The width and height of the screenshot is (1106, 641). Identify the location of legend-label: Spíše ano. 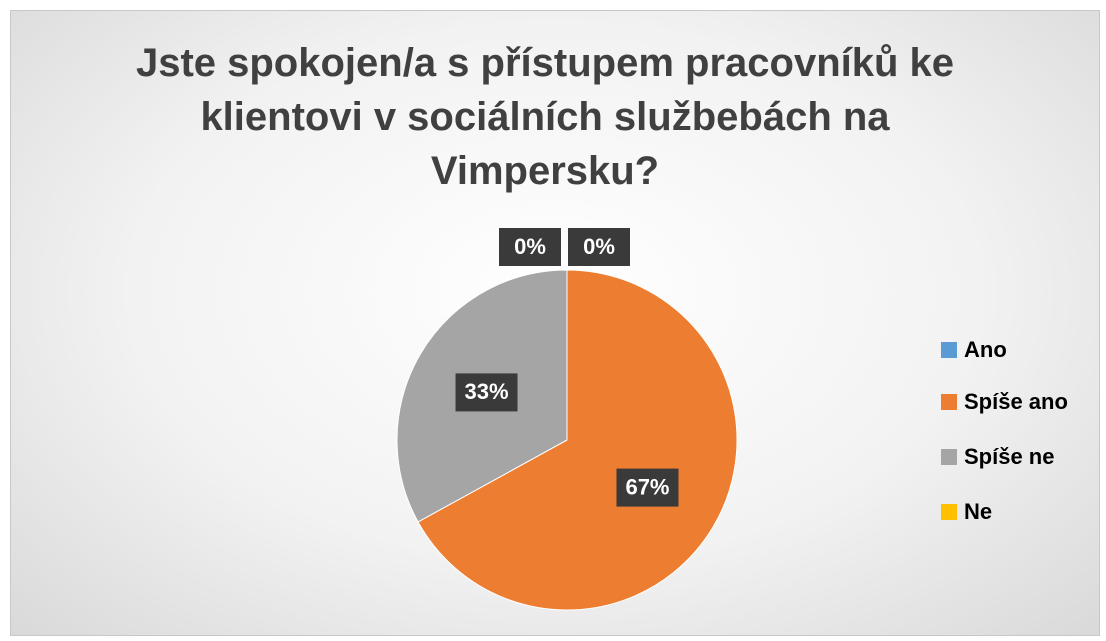
(1016, 401).